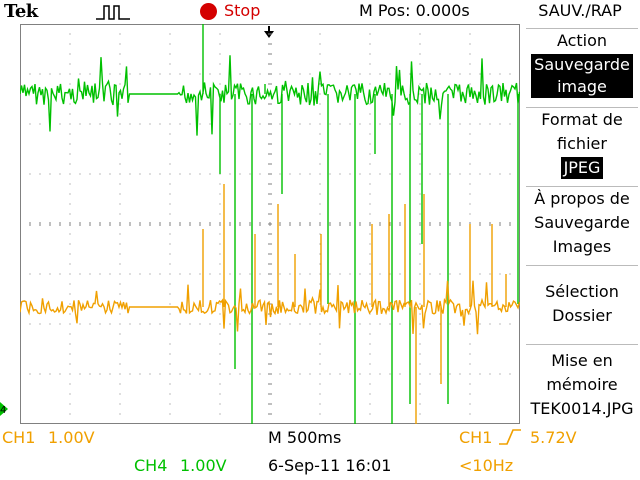 Image resolution: width=640 pixels, height=480 pixels. What do you see at coordinates (442, 10) in the screenshot?
I see `horizontal-position-value: 0.000s` at bounding box center [442, 10].